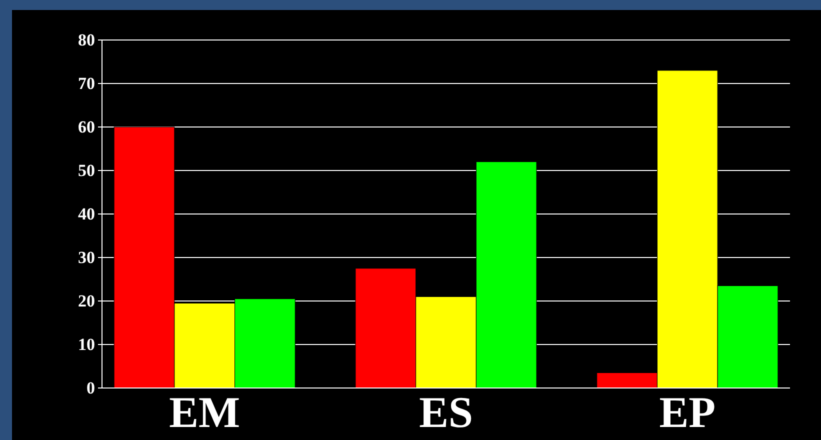 The height and width of the screenshot is (440, 821). Describe the element at coordinates (86, 300) in the screenshot. I see `y-tick-label: 20` at that location.